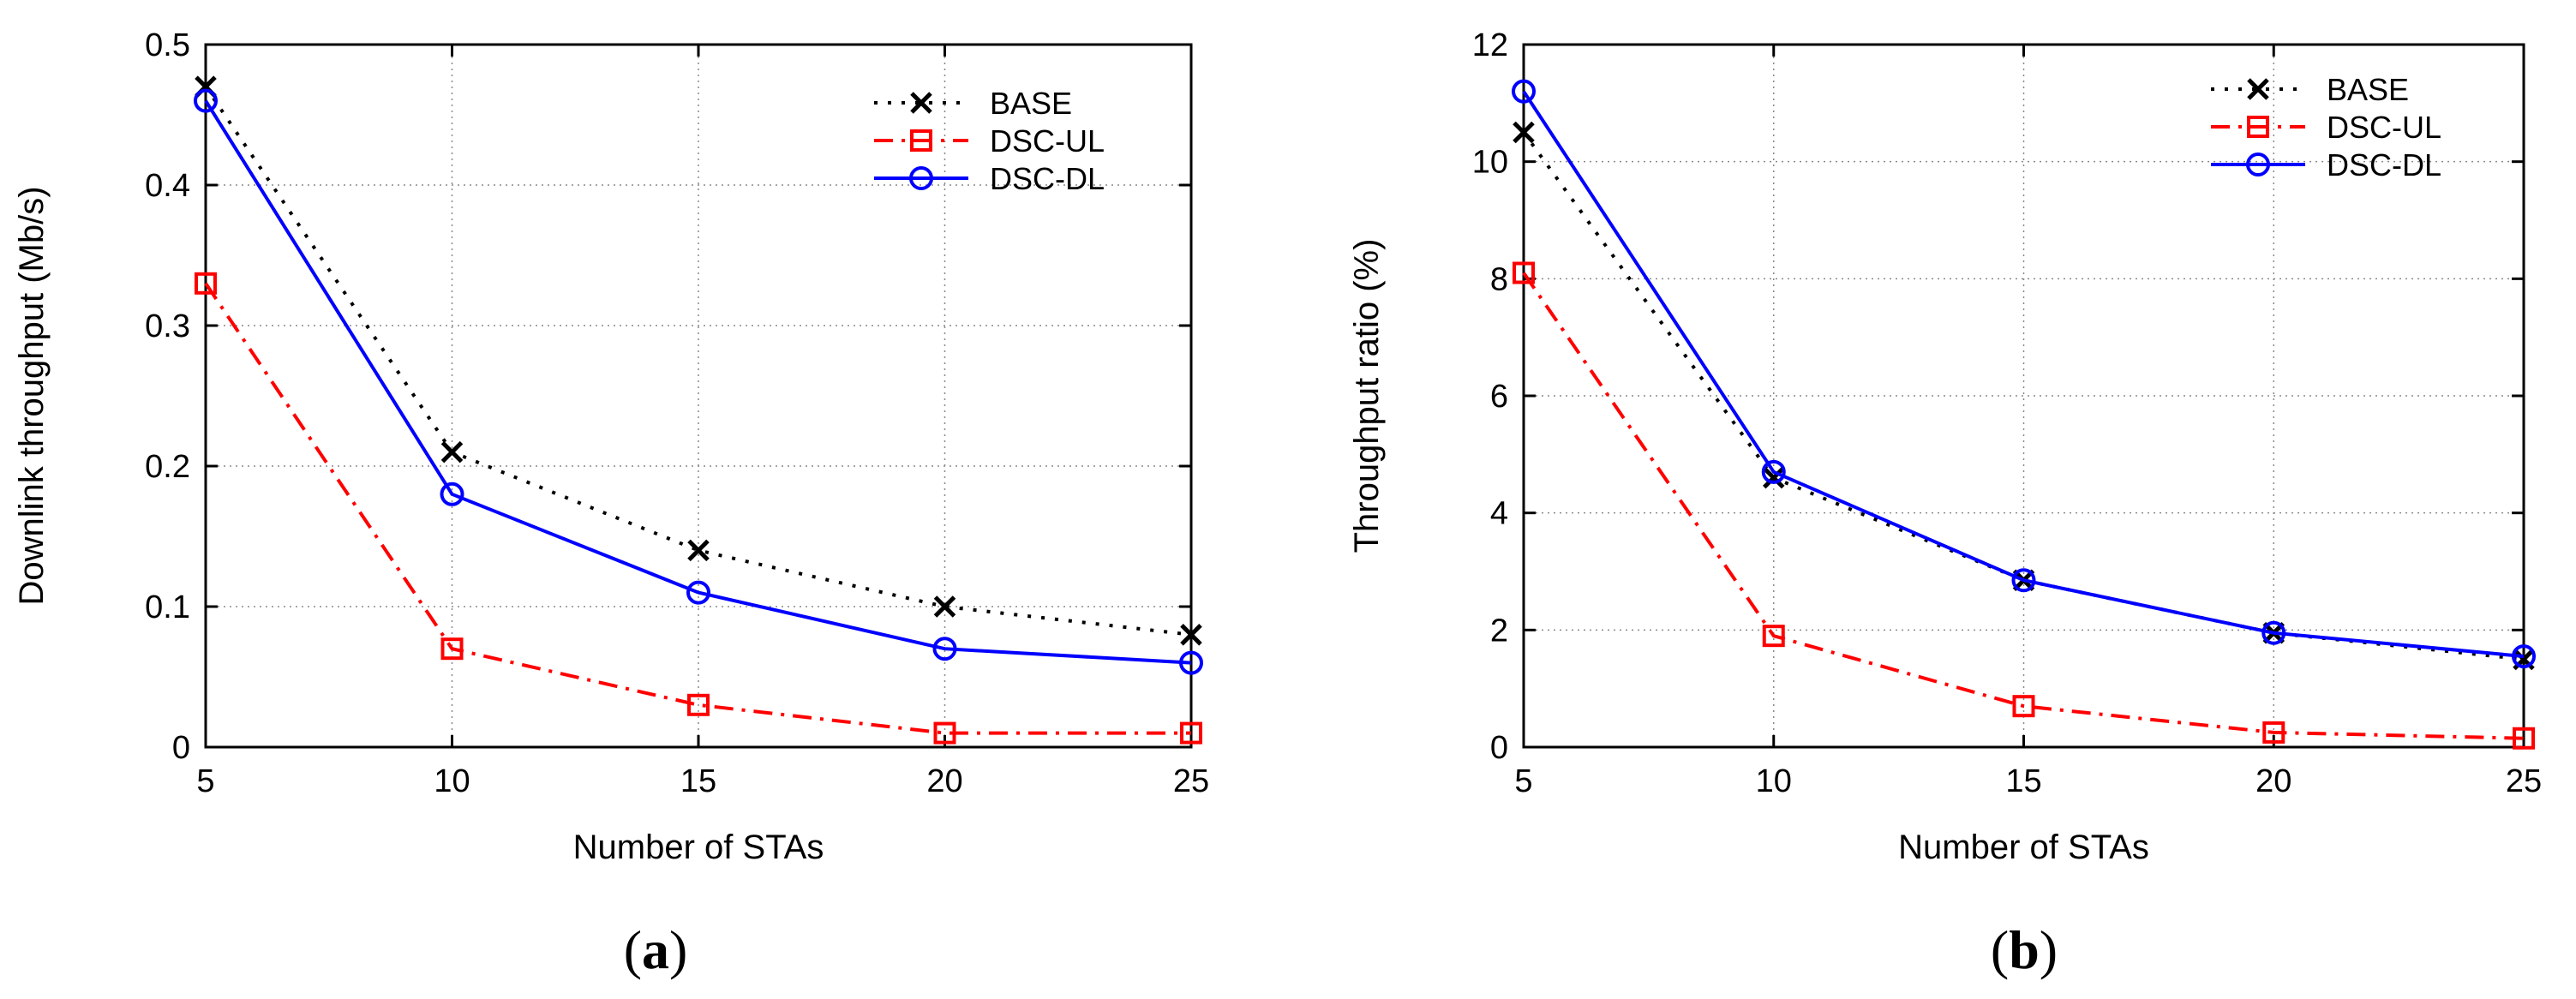  I want to click on y-tick-label: 8, so click(1499, 279).